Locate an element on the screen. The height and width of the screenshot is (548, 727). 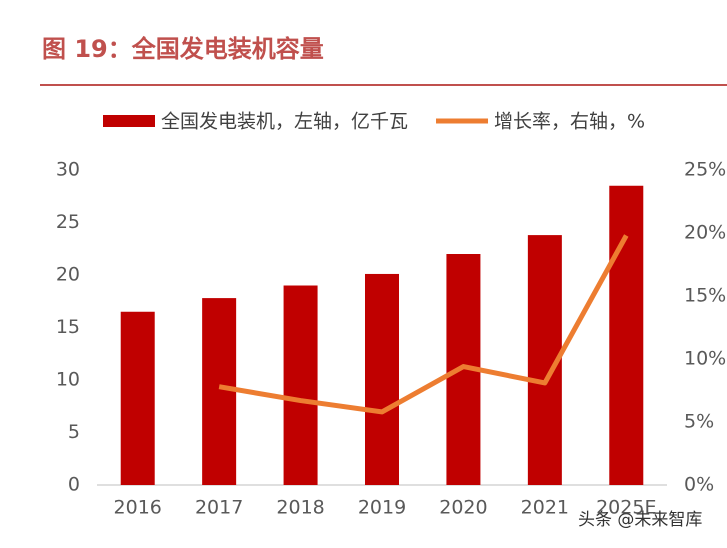
y2-tick-label: 20% is located at coordinates (705, 233).